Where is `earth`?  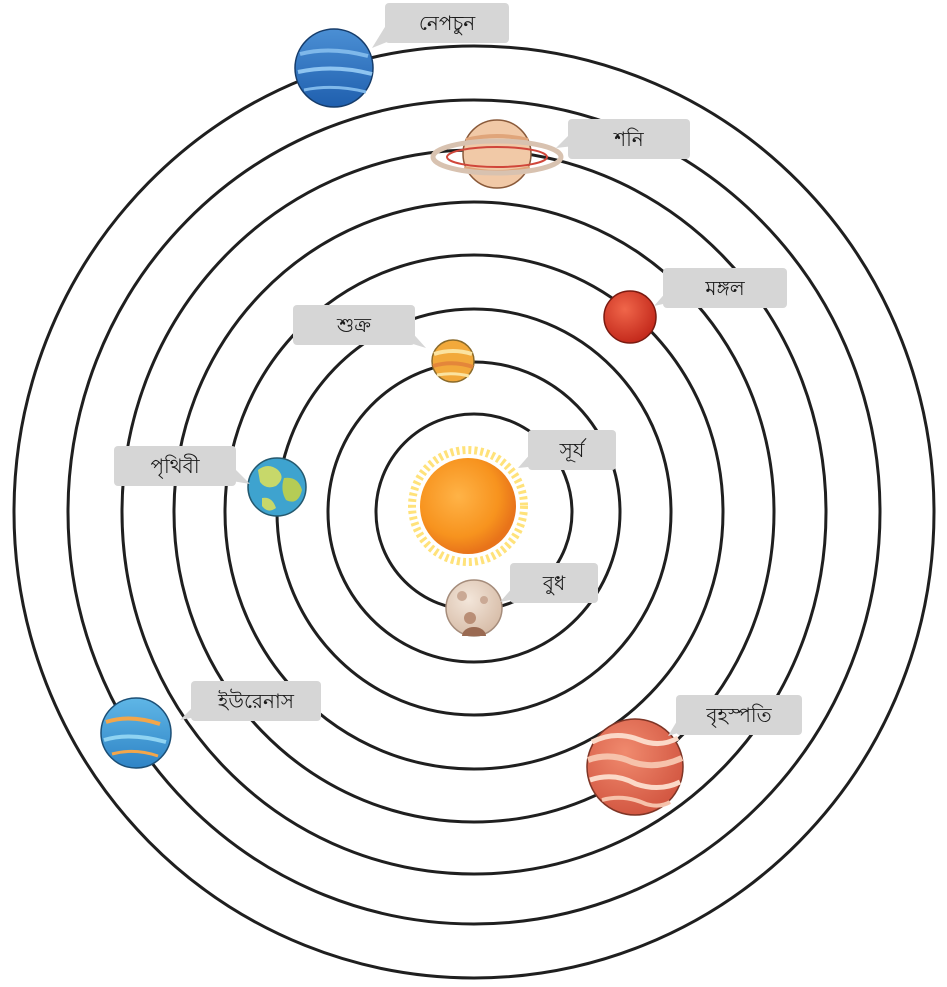
earth is located at coordinates (277, 487).